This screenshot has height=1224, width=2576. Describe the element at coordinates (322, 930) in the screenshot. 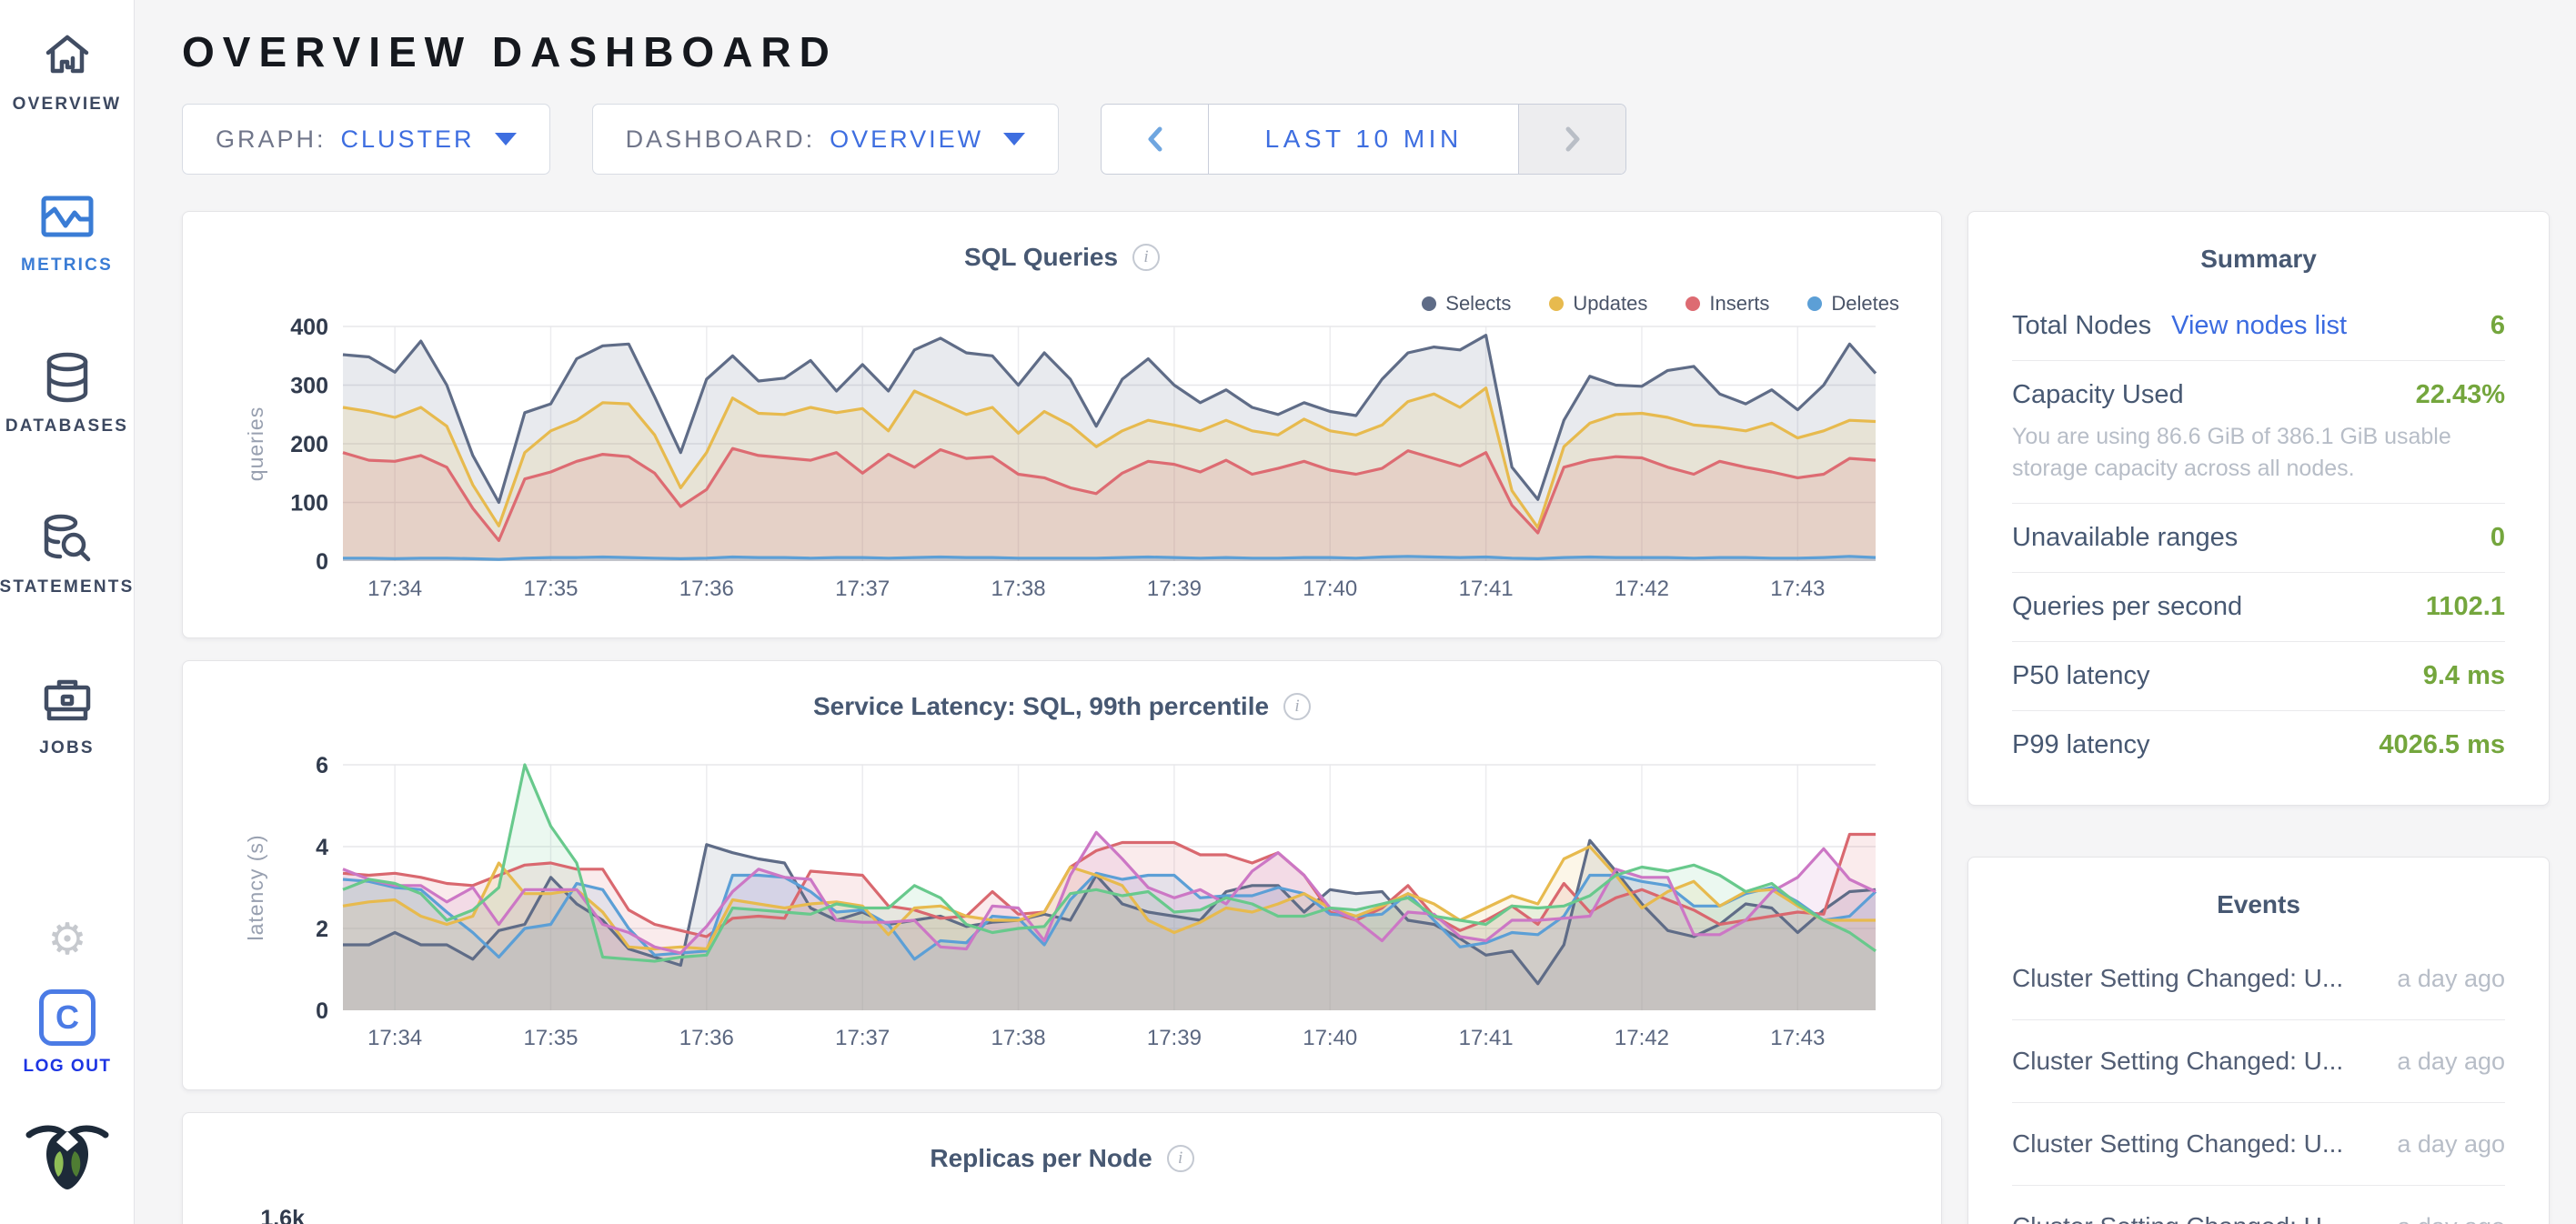

I see `svg-text: 2` at that location.